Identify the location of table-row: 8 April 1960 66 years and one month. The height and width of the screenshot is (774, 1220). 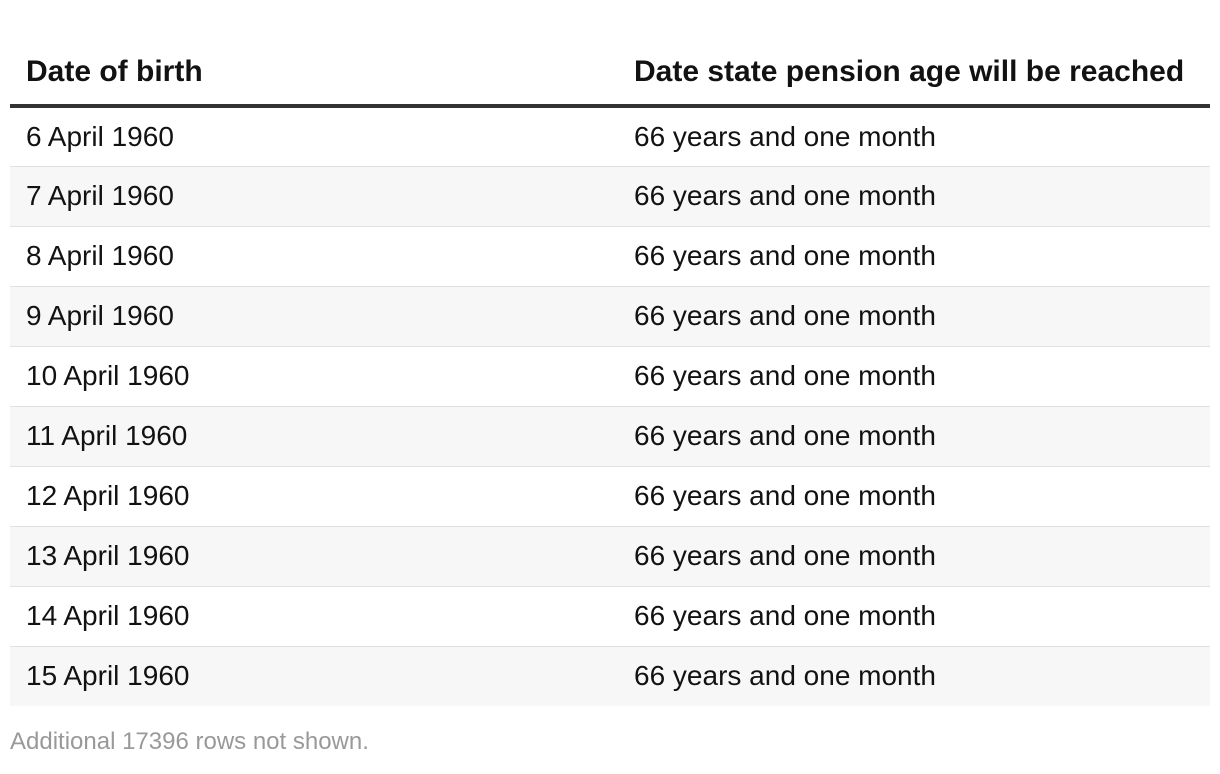
(610, 256).